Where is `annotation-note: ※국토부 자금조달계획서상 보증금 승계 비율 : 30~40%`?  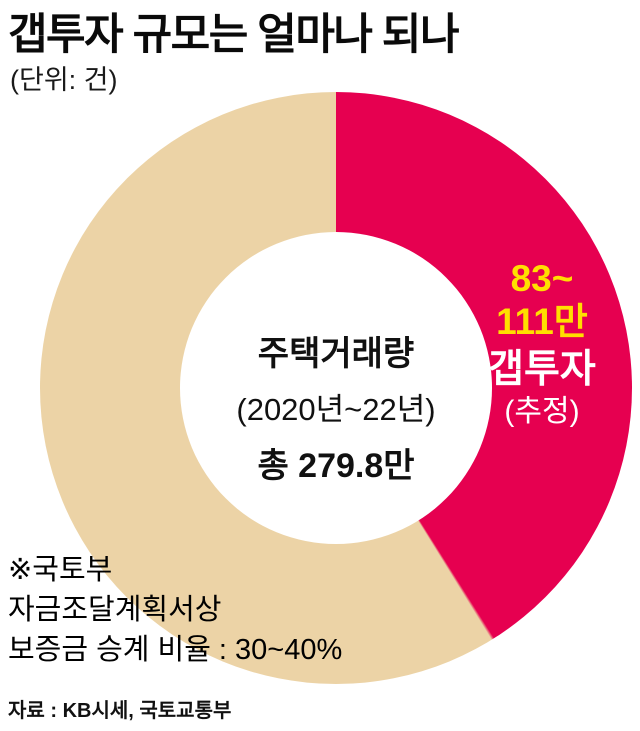
annotation-note: ※국토부 자금조달계획서상 보증금 승계 비율 : 30~40% is located at coordinates (175, 610).